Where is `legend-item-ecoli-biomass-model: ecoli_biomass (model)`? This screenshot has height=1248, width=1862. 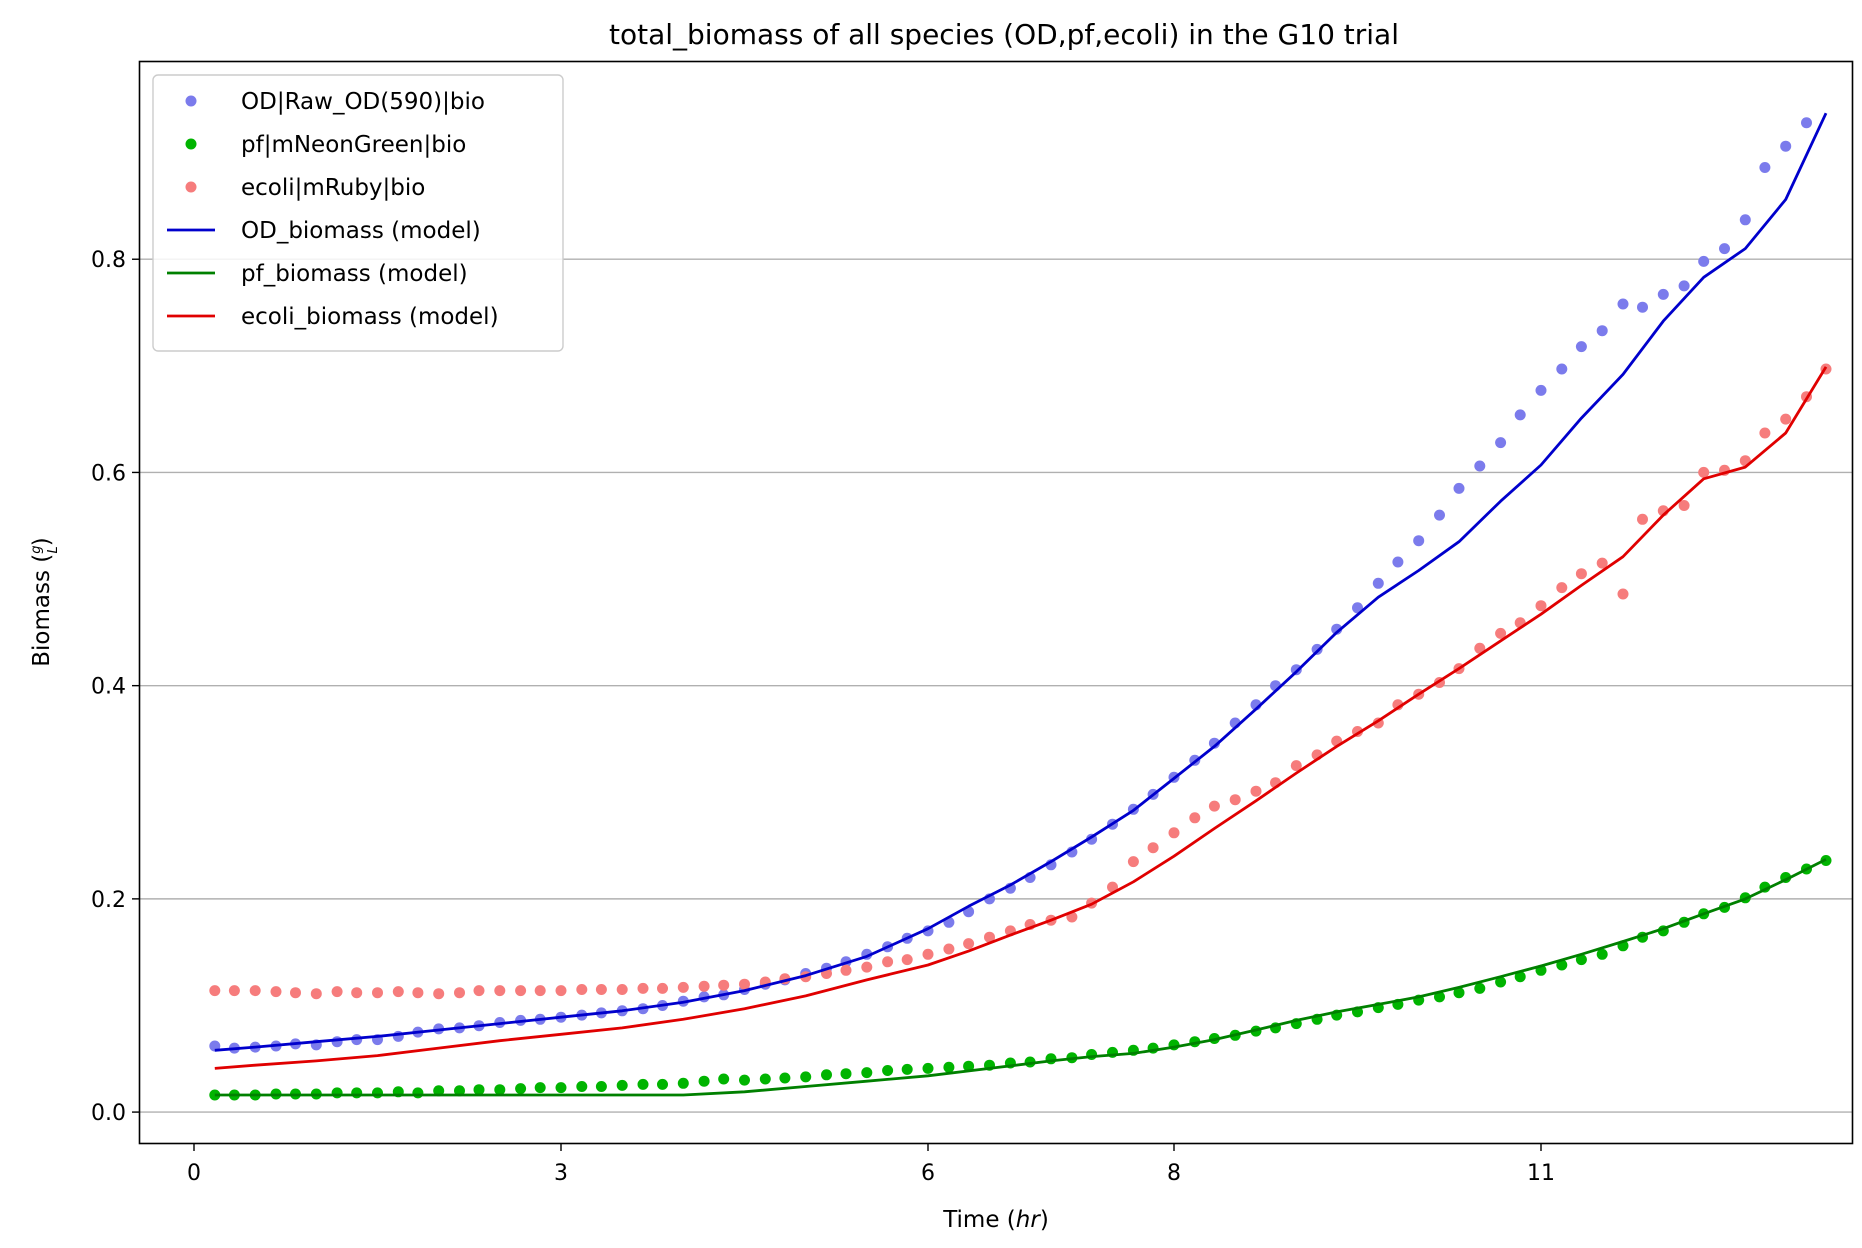 legend-item-ecoli-biomass-model: ecoli_biomass (model) is located at coordinates (333, 317).